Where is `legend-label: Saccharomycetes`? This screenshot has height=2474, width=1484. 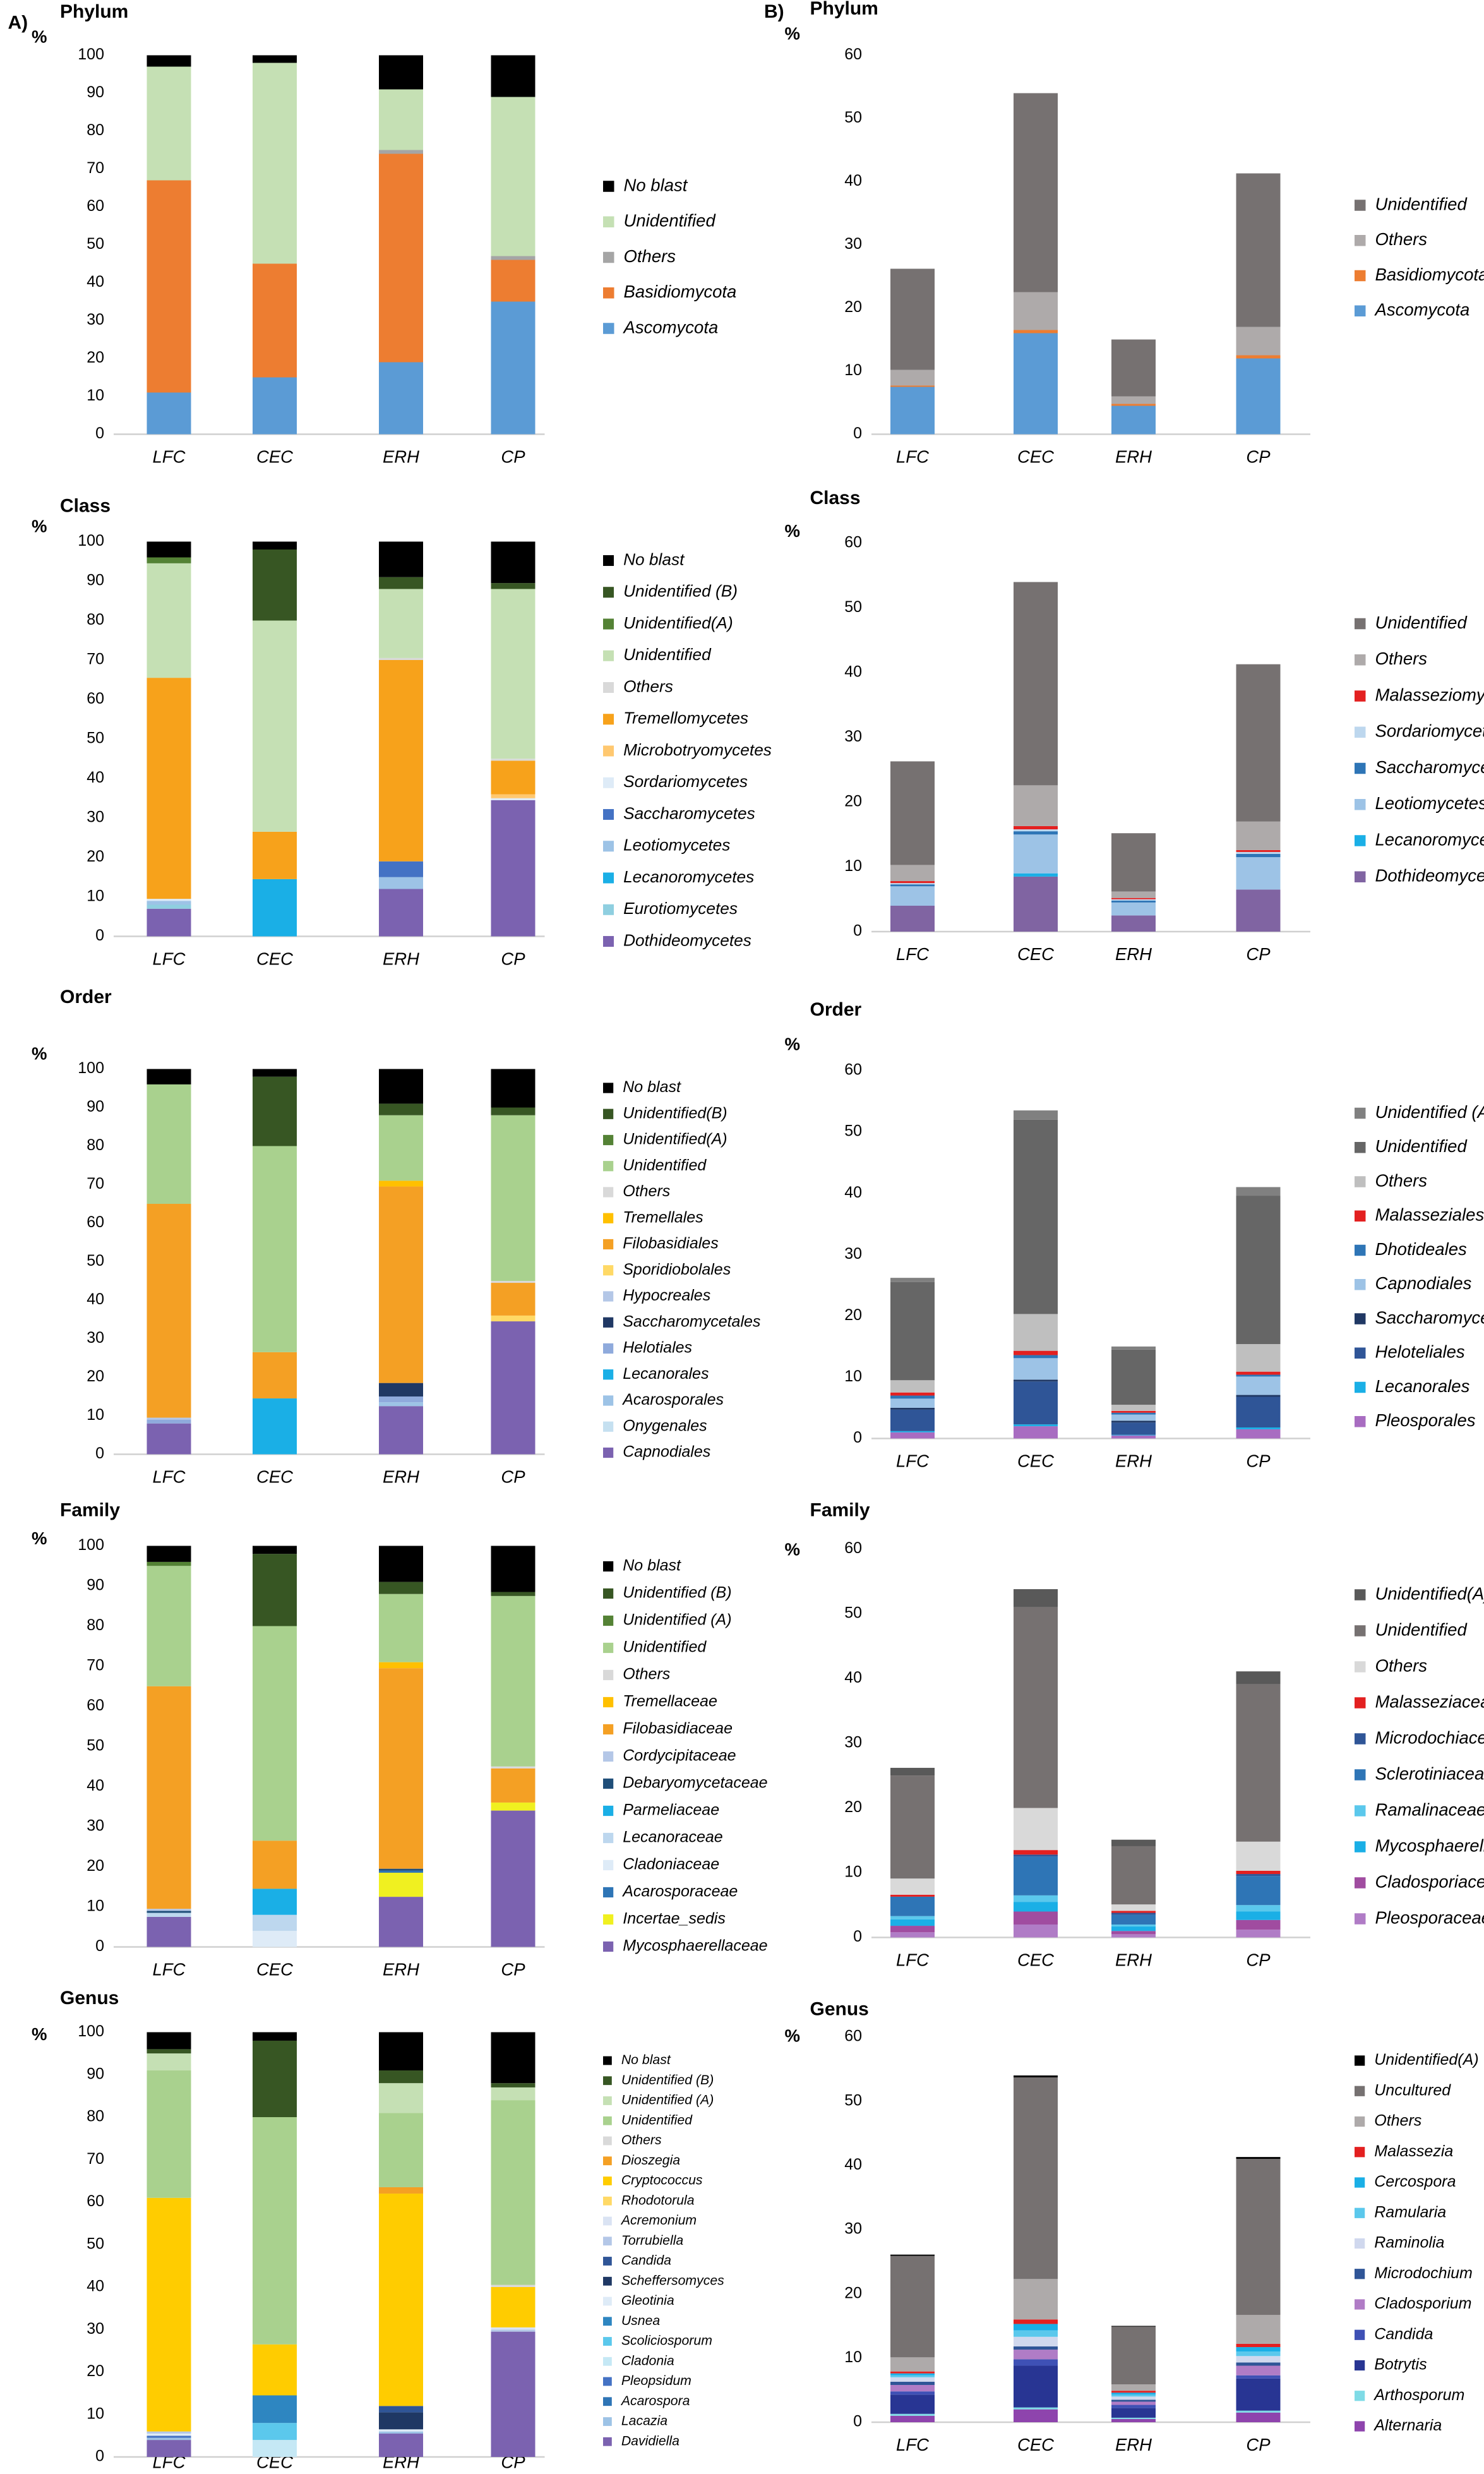 legend-label: Saccharomycetes is located at coordinates (689, 813).